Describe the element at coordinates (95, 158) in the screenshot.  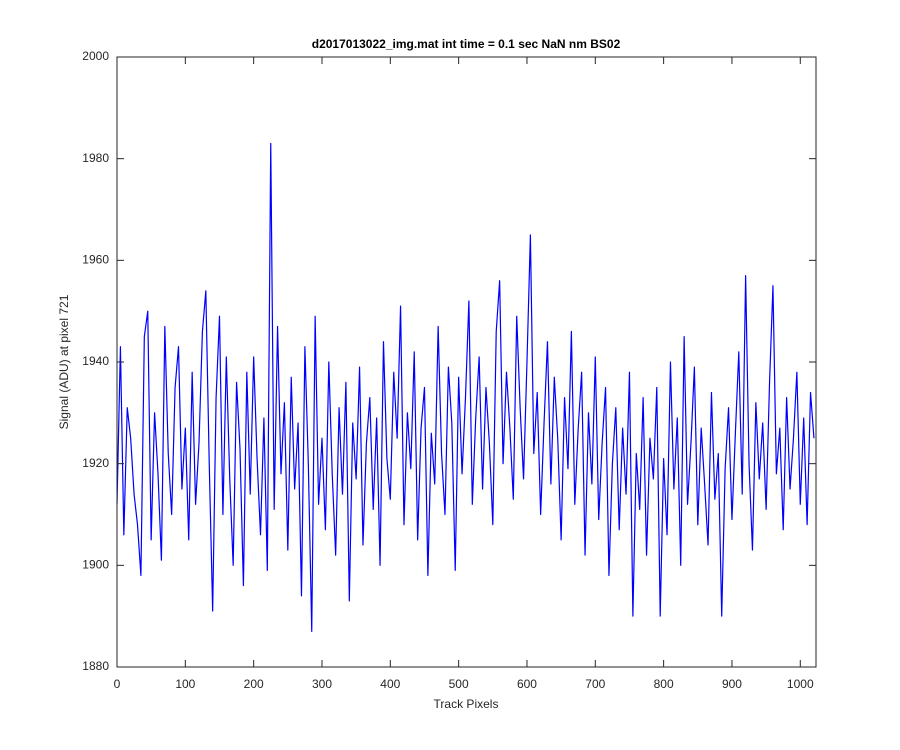
I see `y-tick-label: 1980` at that location.